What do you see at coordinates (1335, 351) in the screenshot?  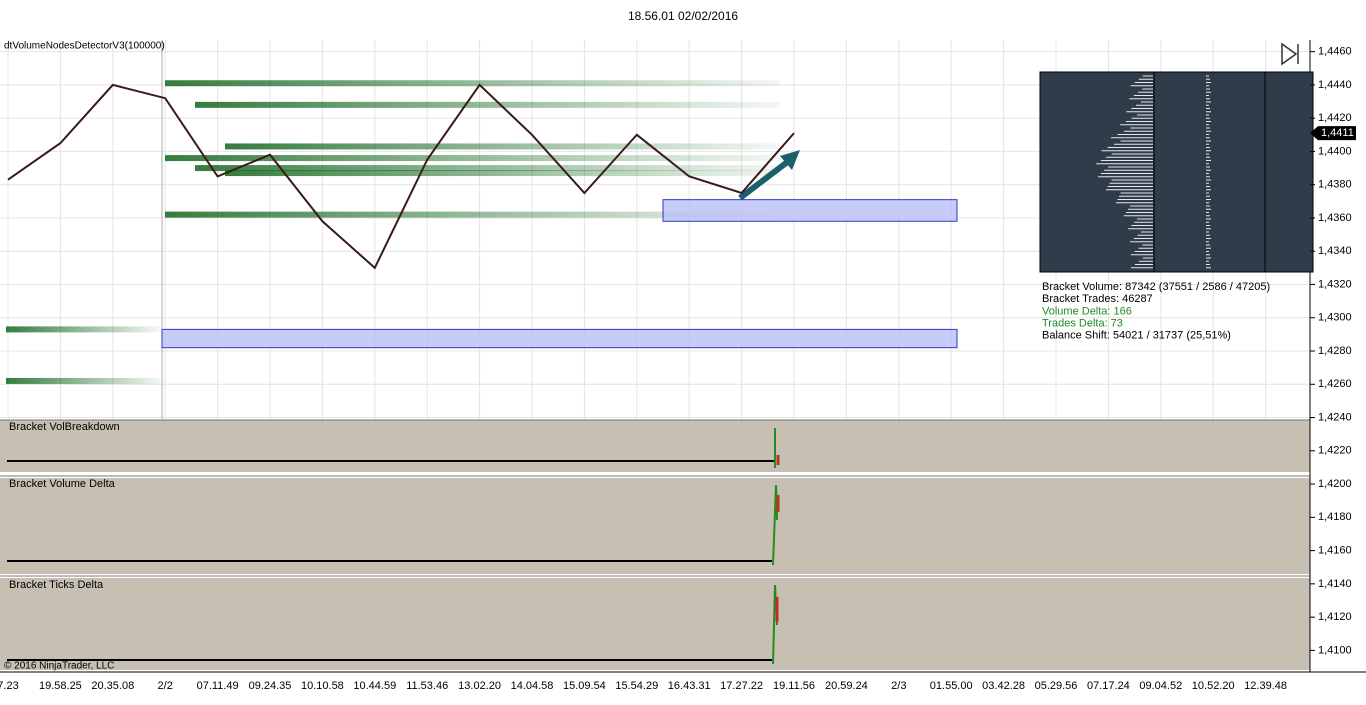 I see `y-tick-label: 1,4280` at bounding box center [1335, 351].